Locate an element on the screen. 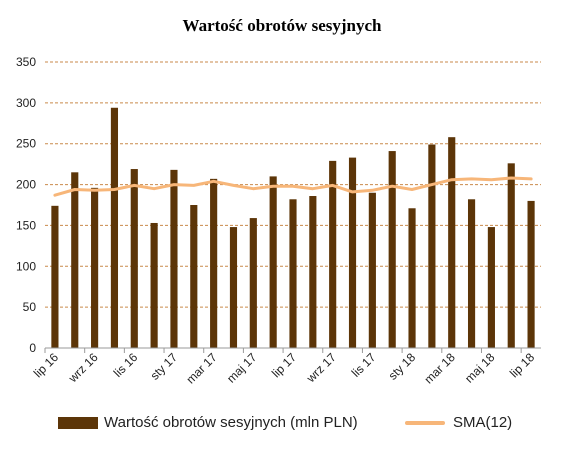 The height and width of the screenshot is (453, 564). legend-bar-swatch is located at coordinates (78, 422).